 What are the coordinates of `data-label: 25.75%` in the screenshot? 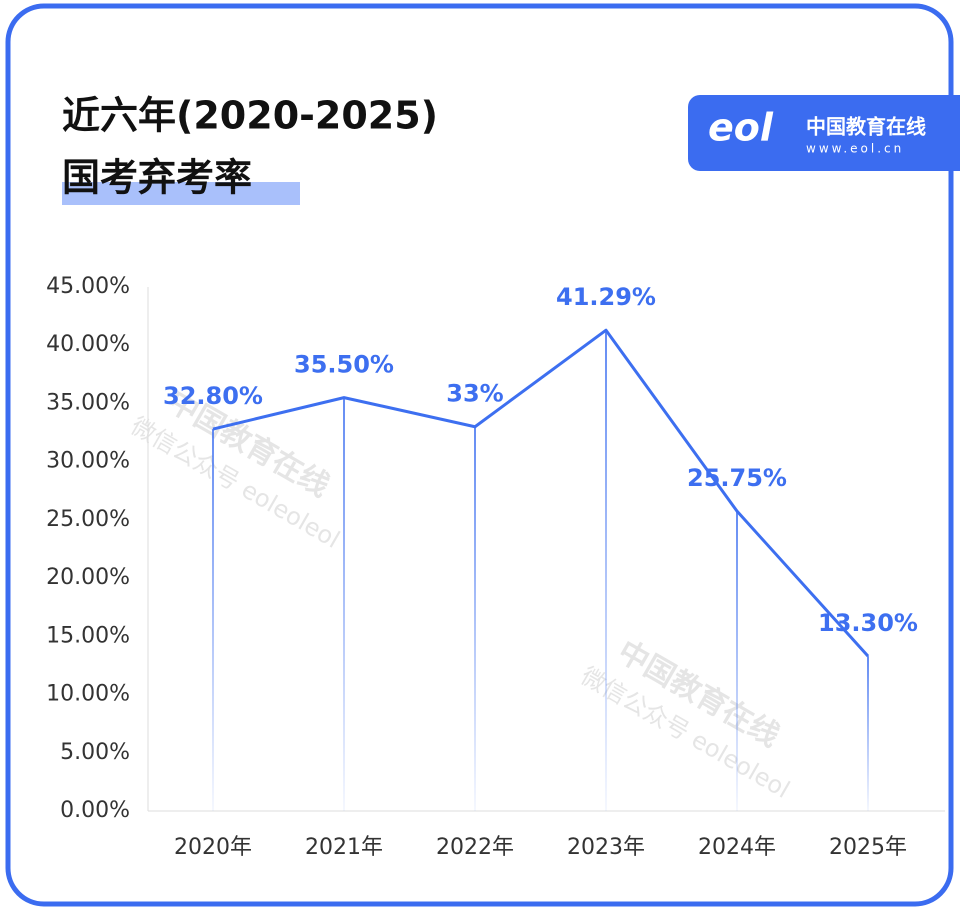 It's located at (737, 478).